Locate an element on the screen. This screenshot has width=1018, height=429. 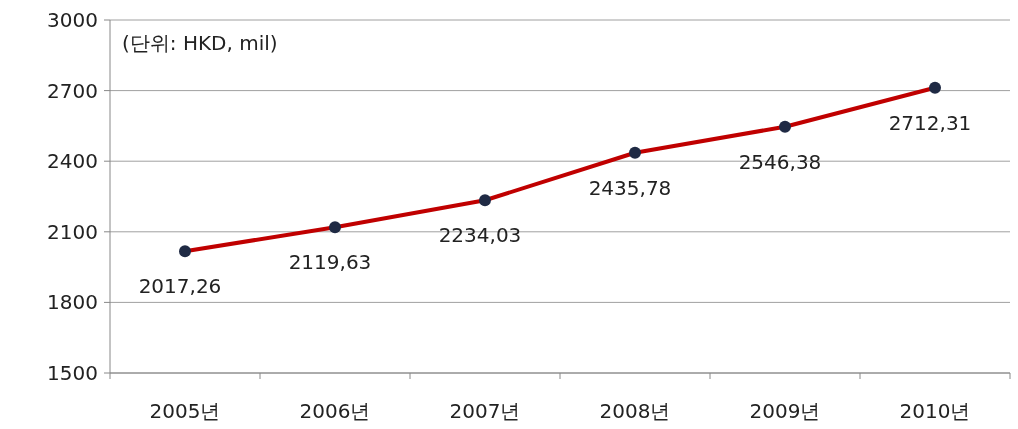
x-tick-label: 2010년 is located at coordinates (935, 411).